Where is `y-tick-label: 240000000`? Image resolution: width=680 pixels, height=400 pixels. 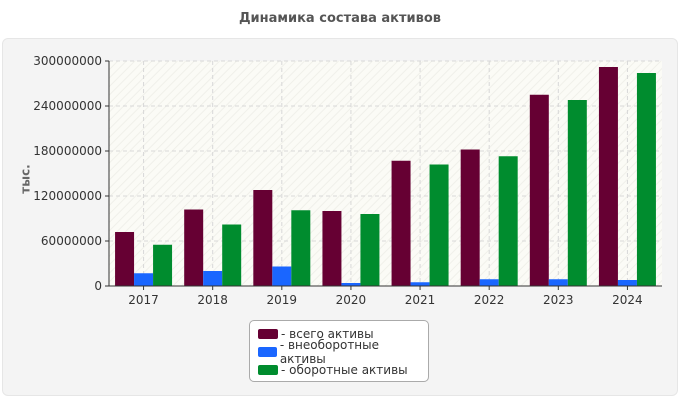 y-tick-label: 240000000 is located at coordinates (67, 106).